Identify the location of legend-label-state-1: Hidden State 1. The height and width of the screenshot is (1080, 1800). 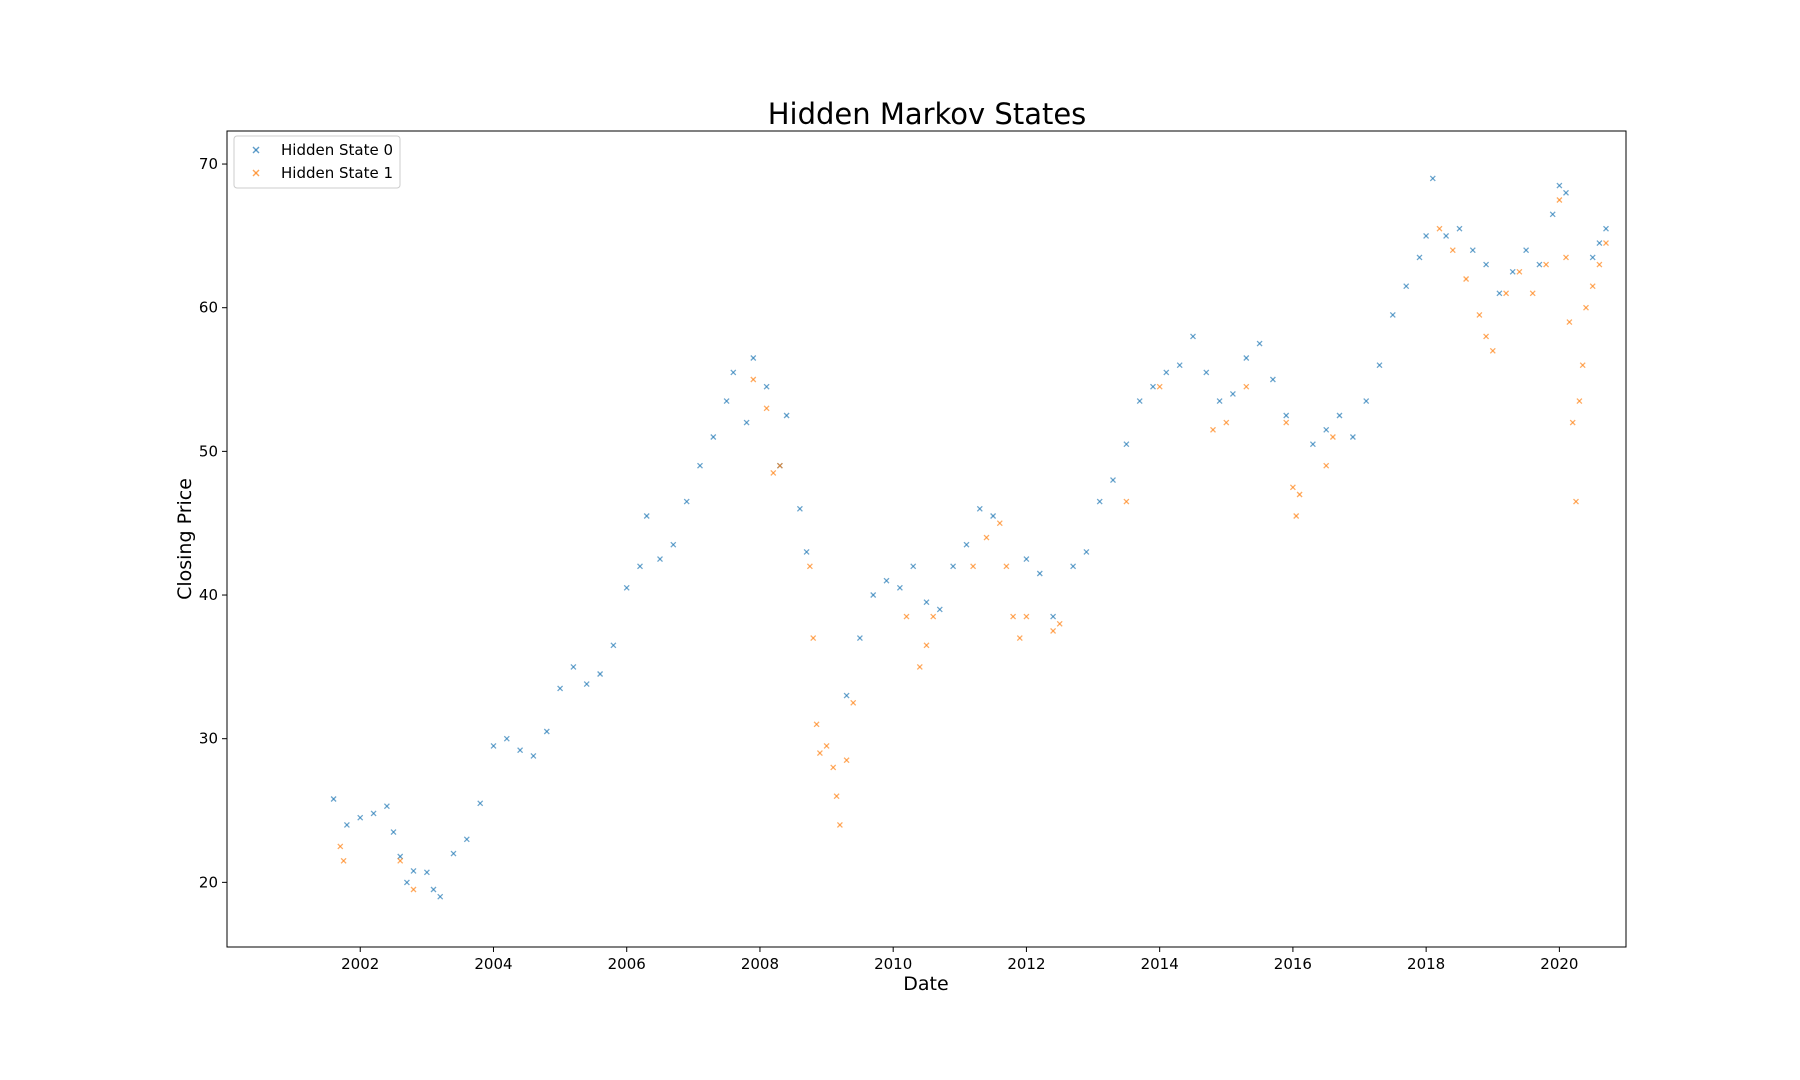
(337, 173).